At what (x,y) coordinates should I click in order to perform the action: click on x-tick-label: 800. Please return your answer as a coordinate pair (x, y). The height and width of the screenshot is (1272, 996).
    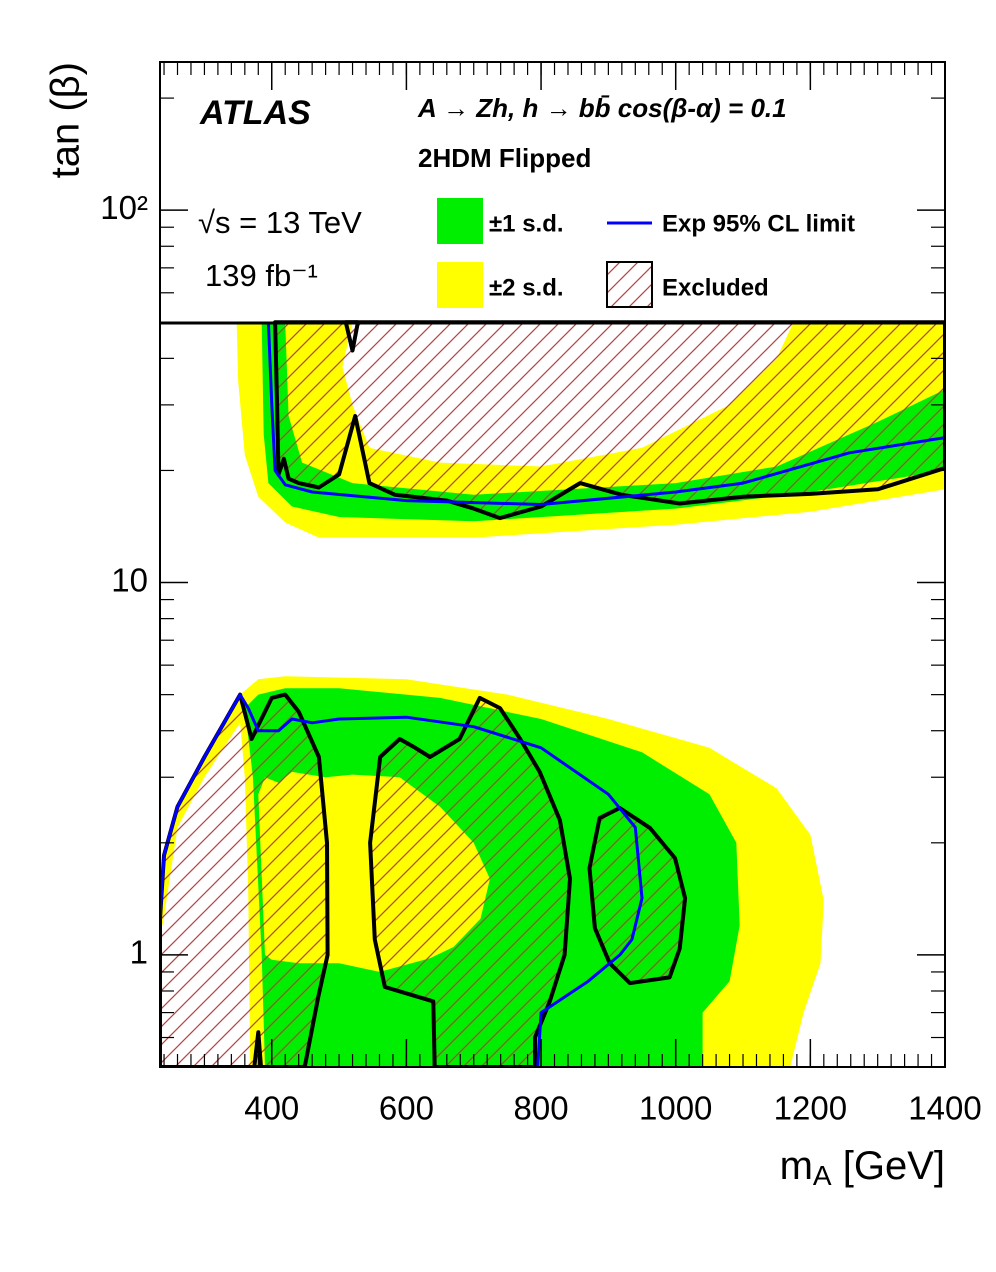
    Looking at the image, I should click on (541, 1108).